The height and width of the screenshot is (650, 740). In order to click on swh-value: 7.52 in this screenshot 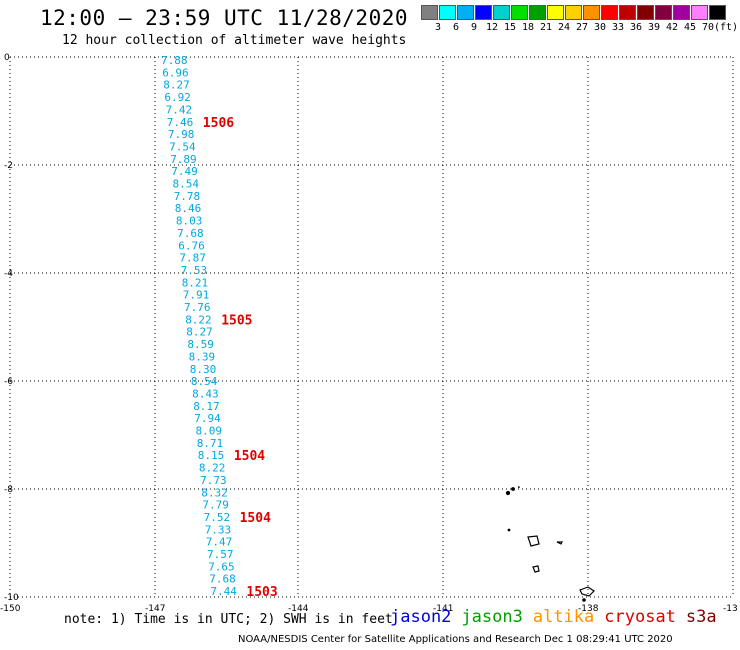, I will do `click(217, 517)`.